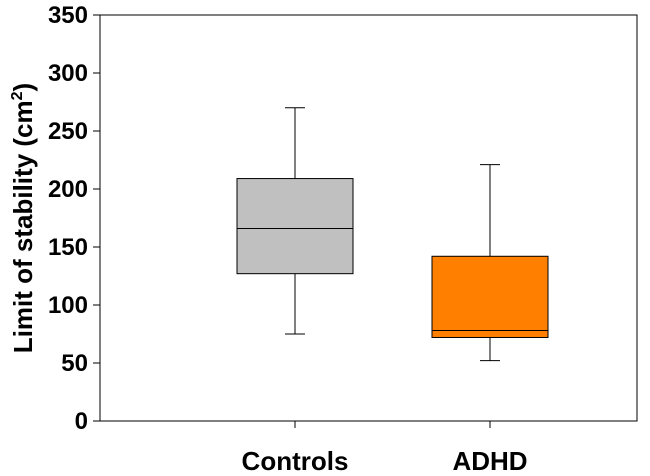  What do you see at coordinates (74, 218) in the screenshot?
I see `y-axis: 0 50 100 150 200 250 300 350` at bounding box center [74, 218].